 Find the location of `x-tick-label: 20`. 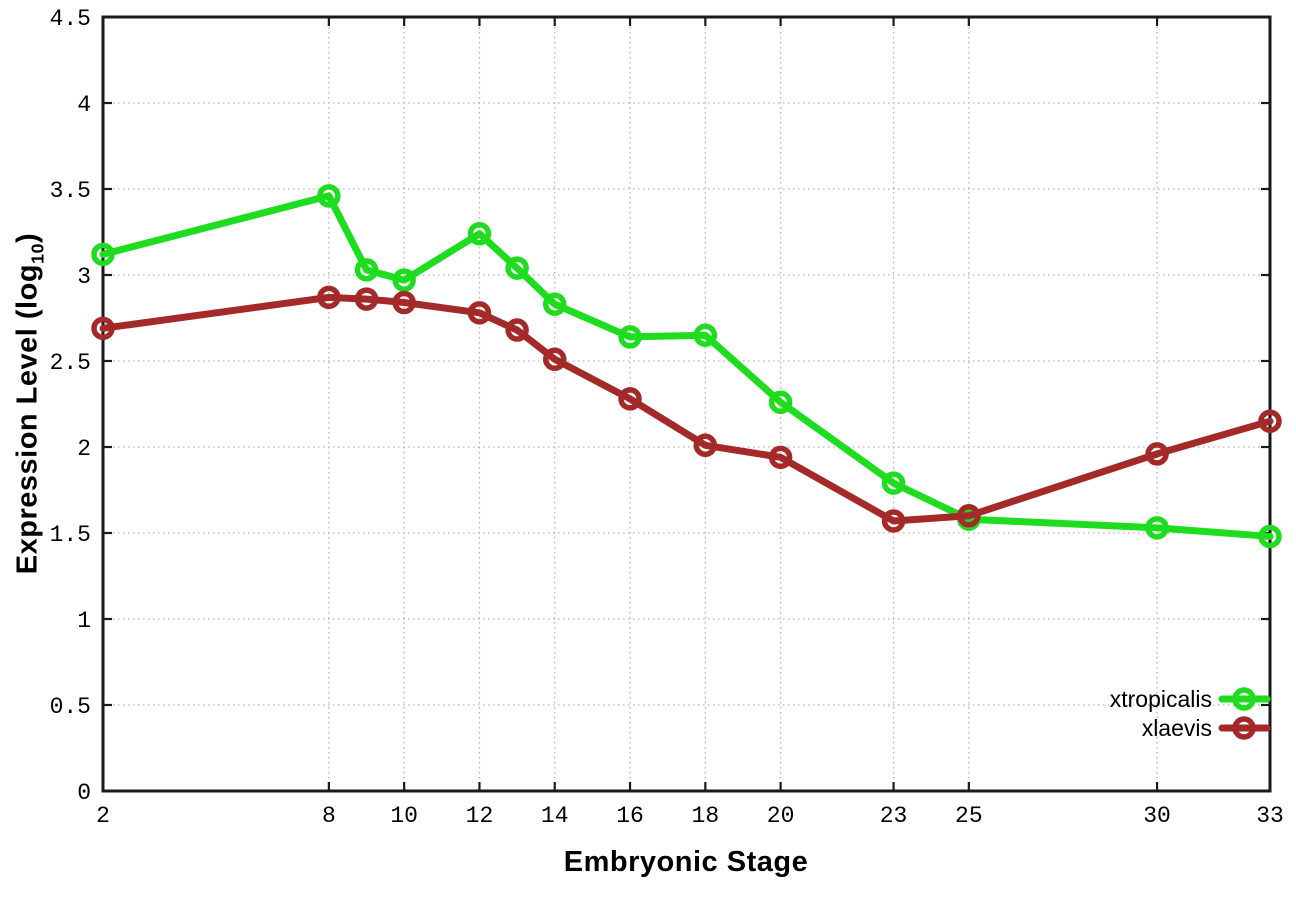

x-tick-label: 20 is located at coordinates (781, 816).